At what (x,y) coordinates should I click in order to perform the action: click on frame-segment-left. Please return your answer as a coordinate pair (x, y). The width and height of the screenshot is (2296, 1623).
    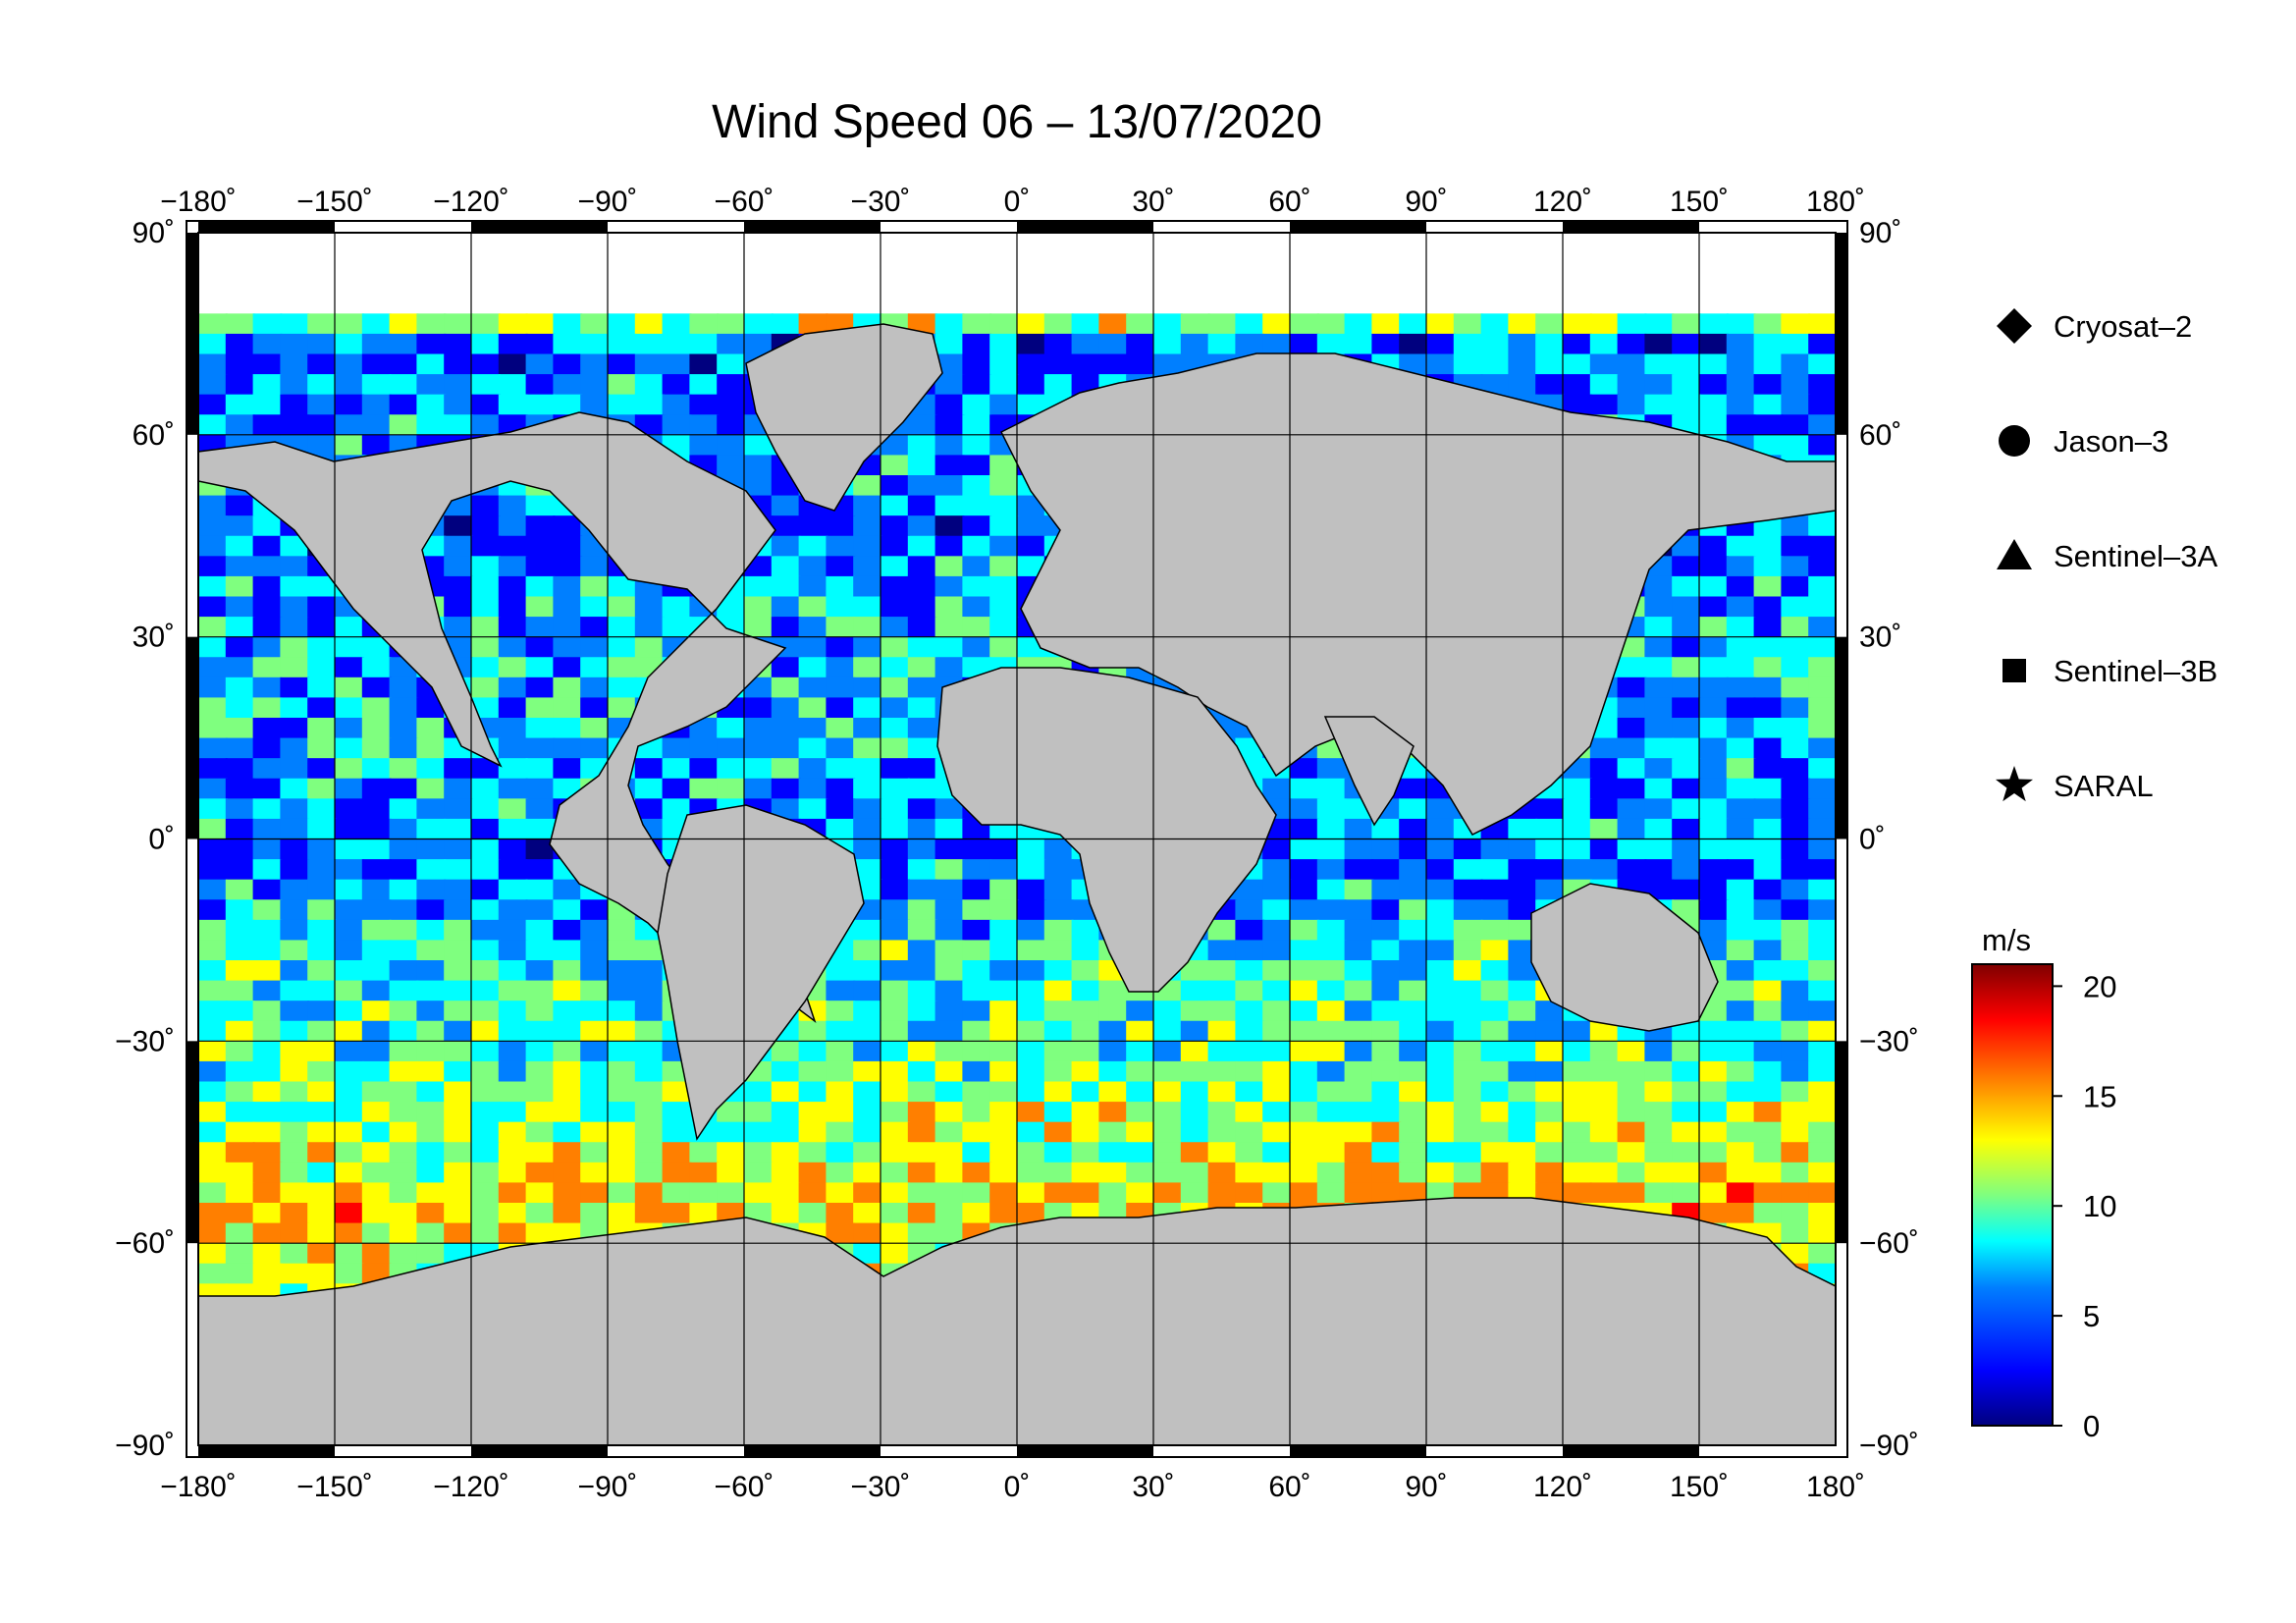
    Looking at the image, I should click on (192, 334).